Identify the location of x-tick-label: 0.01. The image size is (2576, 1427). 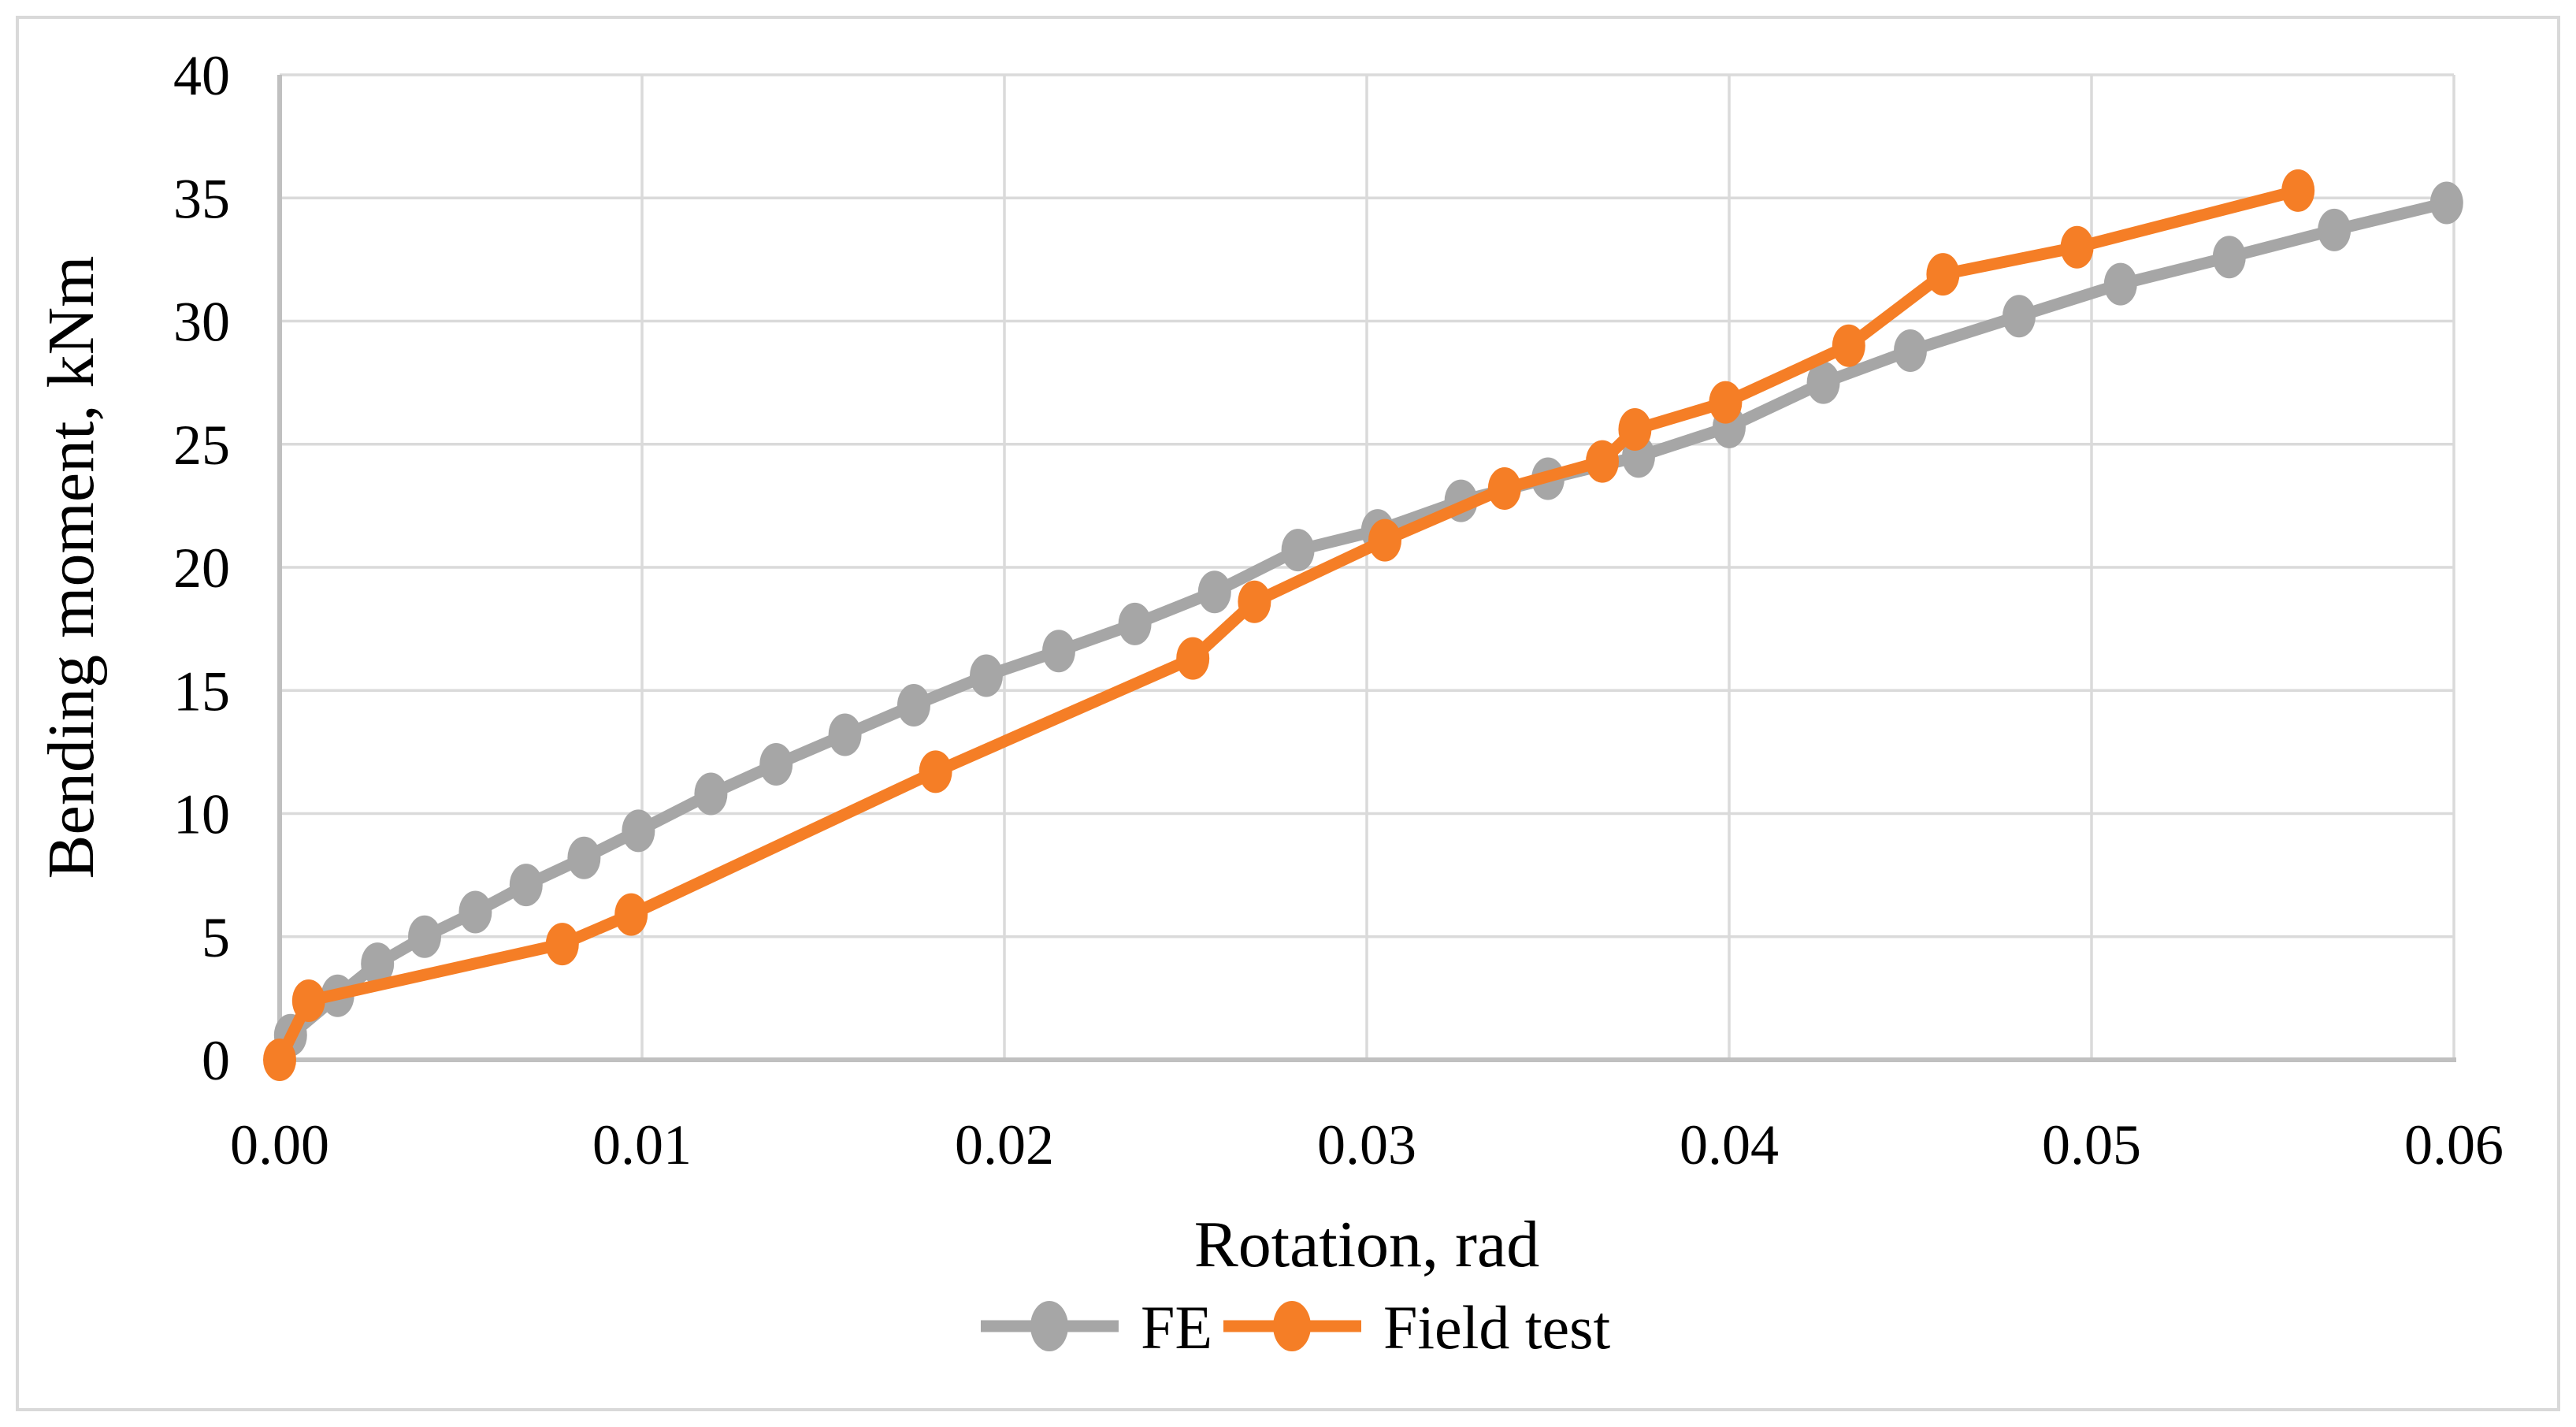
(642, 1144).